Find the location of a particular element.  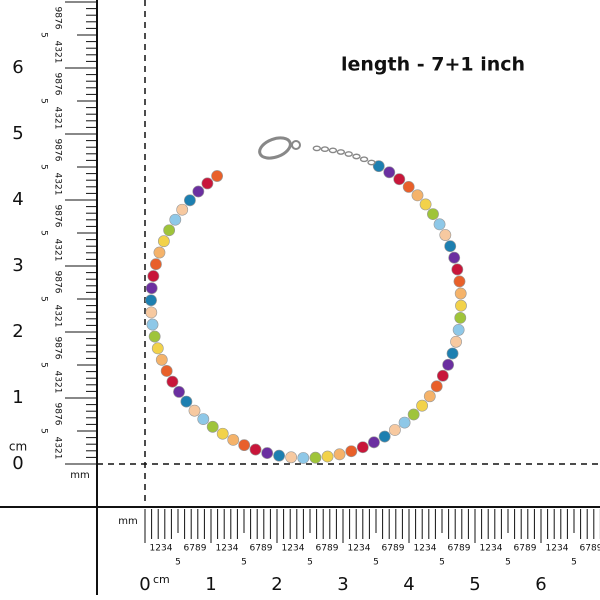

ruler-label: 6 is located at coordinates (540, 584).